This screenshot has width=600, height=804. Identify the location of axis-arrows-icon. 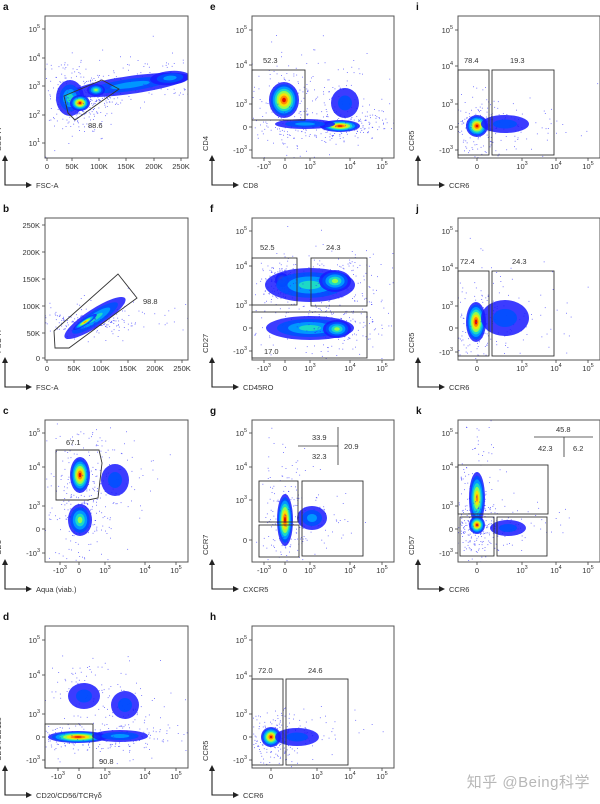
(428, 173).